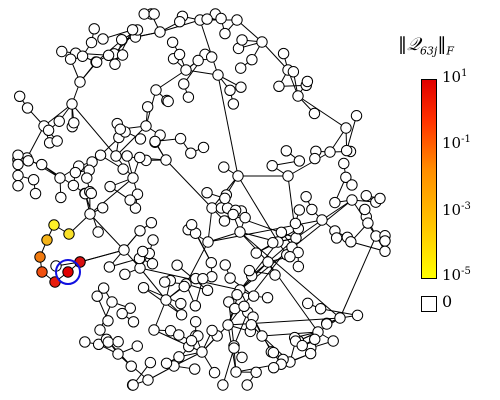 This screenshot has height=400, width=500. Describe the element at coordinates (456, 143) in the screenshot. I see `colorbar-tick-2: 10⁻¹` at that location.